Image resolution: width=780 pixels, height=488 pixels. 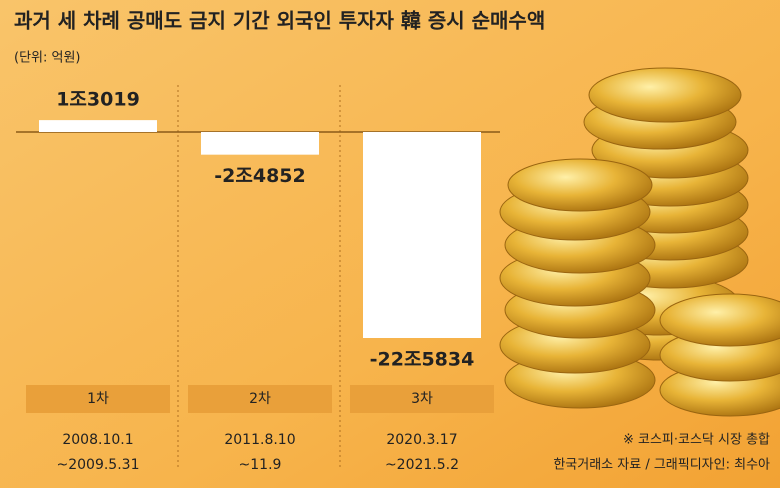 I want to click on period-end: ~2009.5.31, so click(x=98, y=465).